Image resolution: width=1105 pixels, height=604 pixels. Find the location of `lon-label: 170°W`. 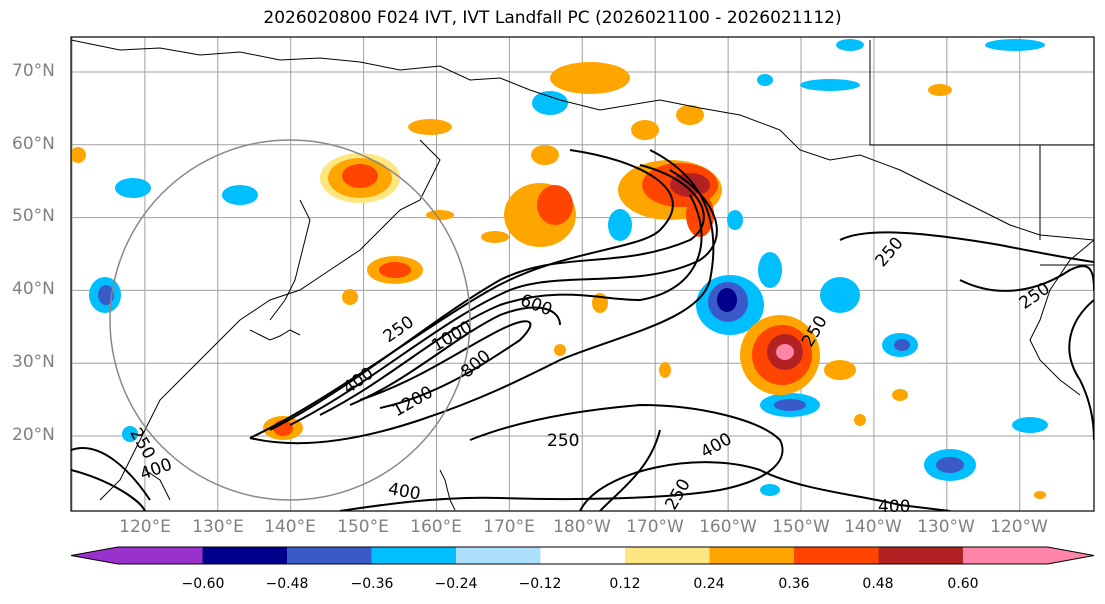

lon-label: 170°W is located at coordinates (655, 527).